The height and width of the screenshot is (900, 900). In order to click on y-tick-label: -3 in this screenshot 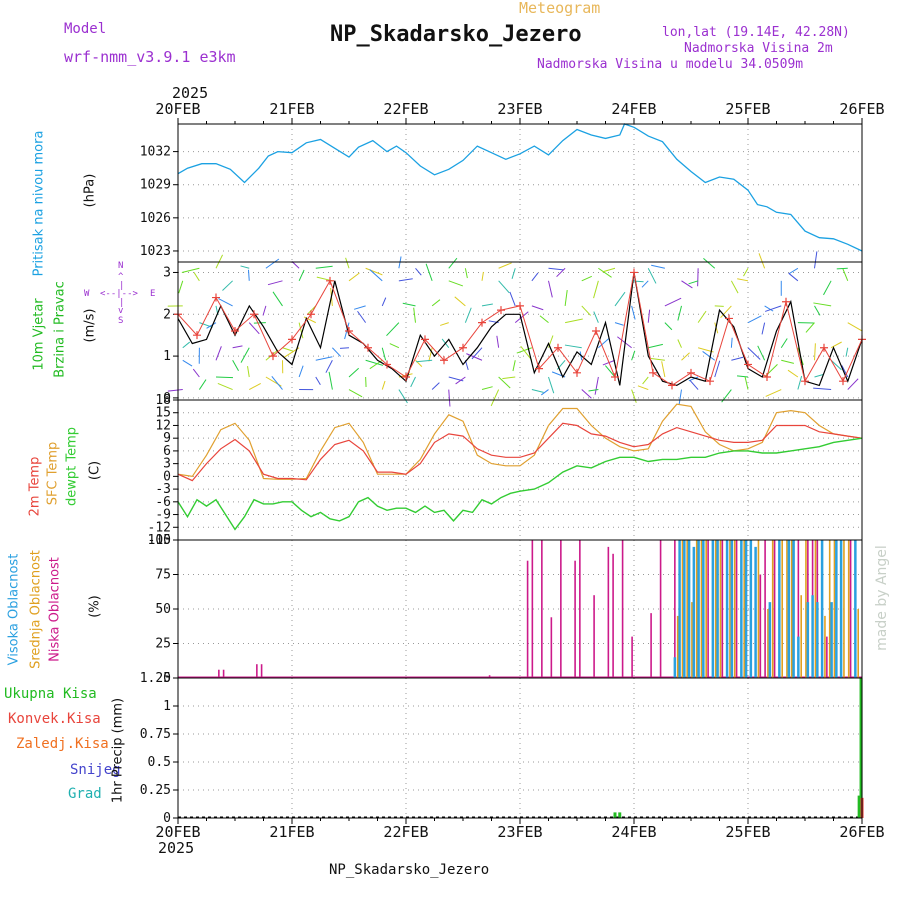, I will do `click(163, 489)`.